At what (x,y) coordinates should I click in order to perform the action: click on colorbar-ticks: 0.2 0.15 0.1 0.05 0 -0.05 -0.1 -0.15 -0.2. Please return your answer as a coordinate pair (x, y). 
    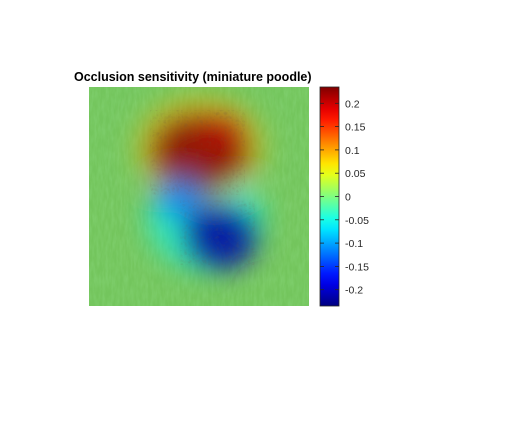
    Looking at the image, I should click on (344, 197).